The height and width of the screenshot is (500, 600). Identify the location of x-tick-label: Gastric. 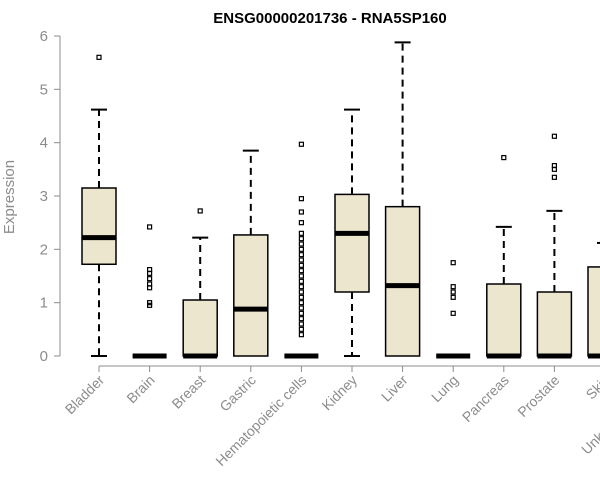
(237, 393).